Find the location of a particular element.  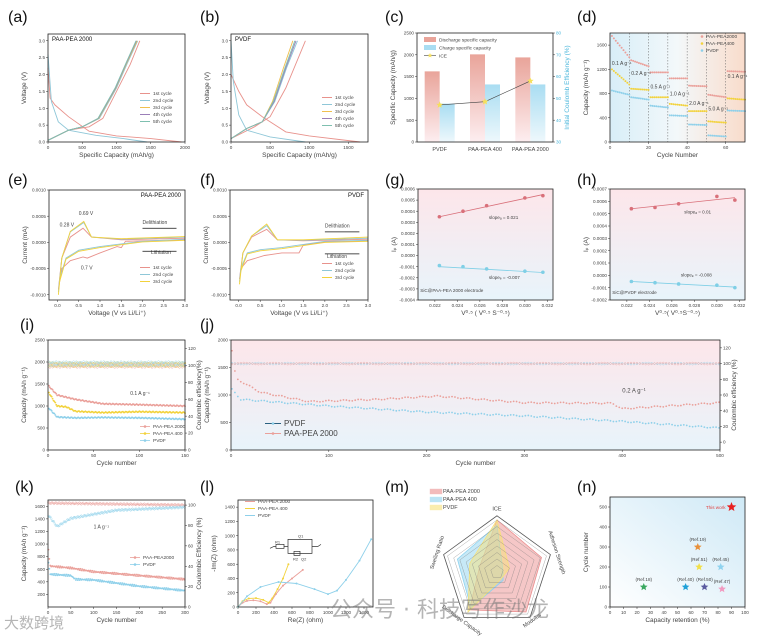

rate-label: 0.1 A g⁻¹ is located at coordinates (738, 77).